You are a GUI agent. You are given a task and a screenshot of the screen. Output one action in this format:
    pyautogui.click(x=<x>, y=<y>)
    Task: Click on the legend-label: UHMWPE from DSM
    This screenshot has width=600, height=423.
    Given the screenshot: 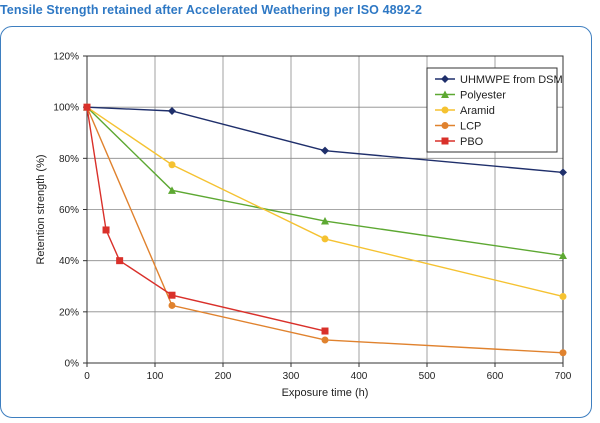 What is the action you would take?
    pyautogui.click(x=511, y=80)
    